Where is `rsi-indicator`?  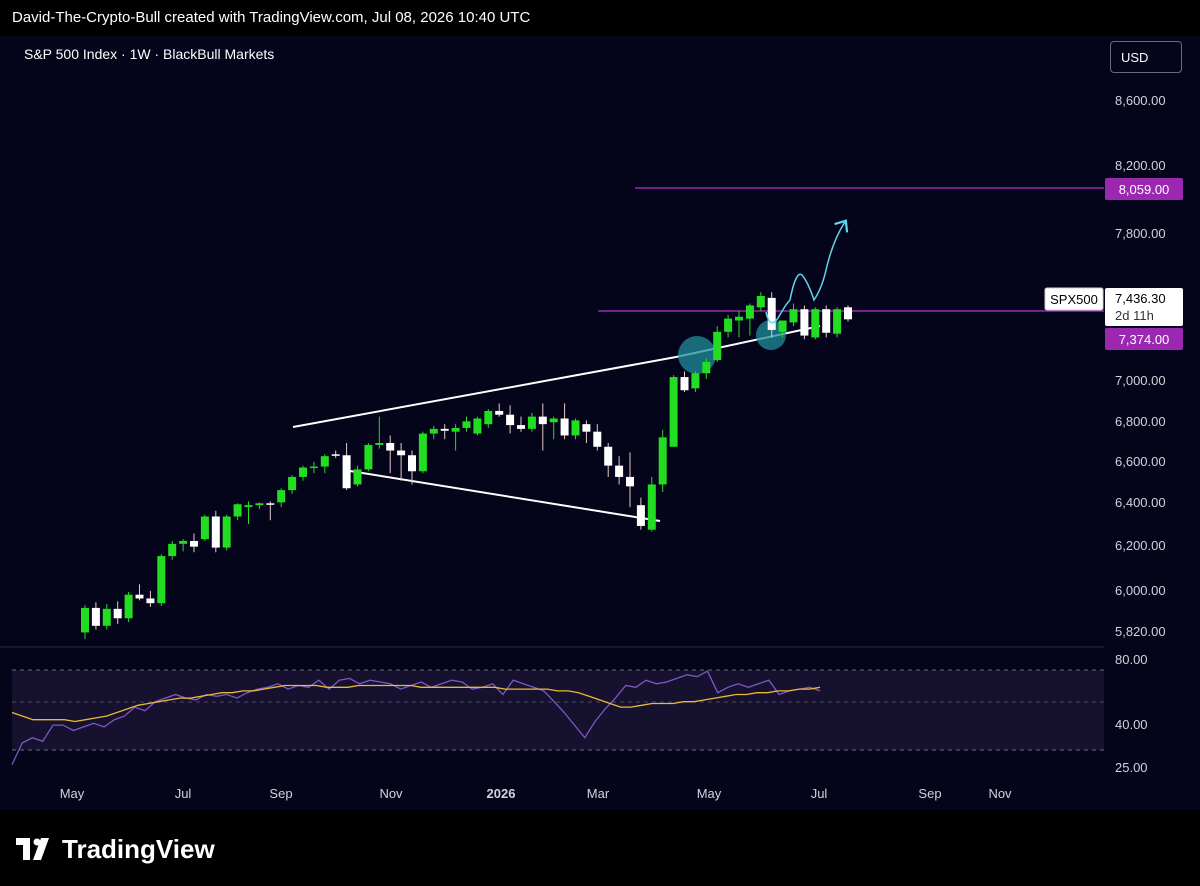 rsi-indicator is located at coordinates (416, 717).